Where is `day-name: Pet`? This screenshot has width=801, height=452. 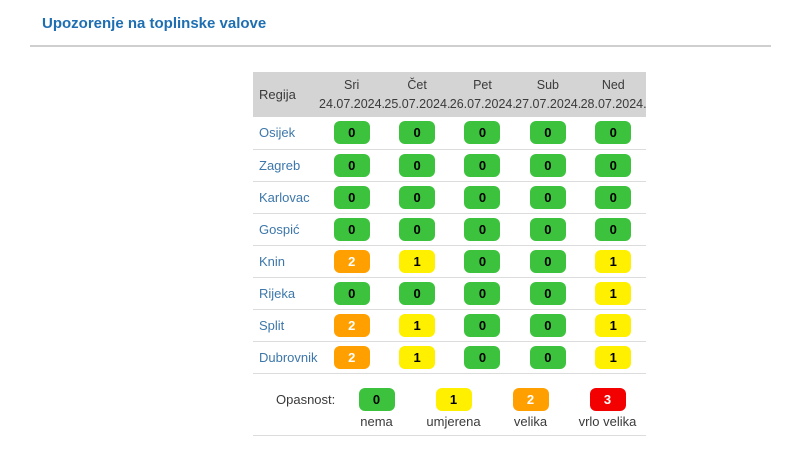 day-name: Pet is located at coordinates (482, 85).